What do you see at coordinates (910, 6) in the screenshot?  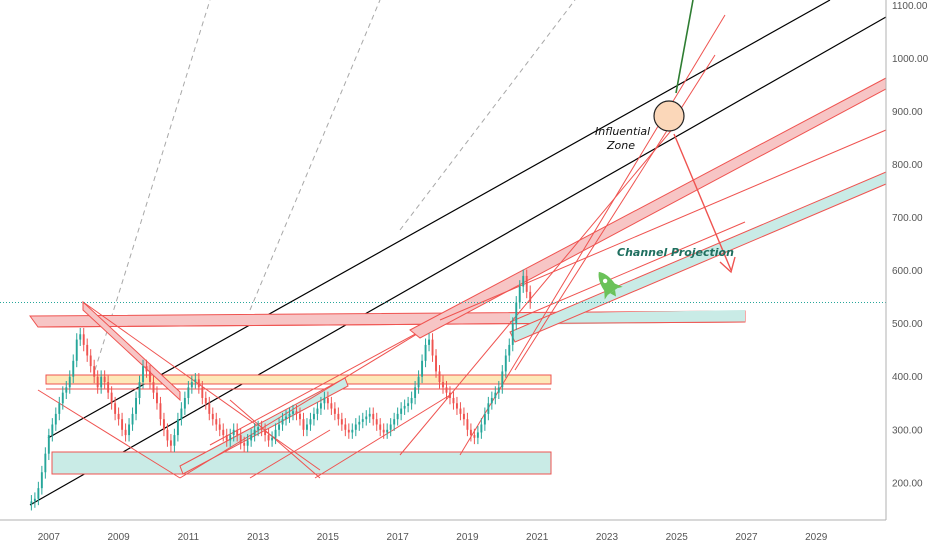 I see `y-tick-label-9: 1100.00` at bounding box center [910, 6].